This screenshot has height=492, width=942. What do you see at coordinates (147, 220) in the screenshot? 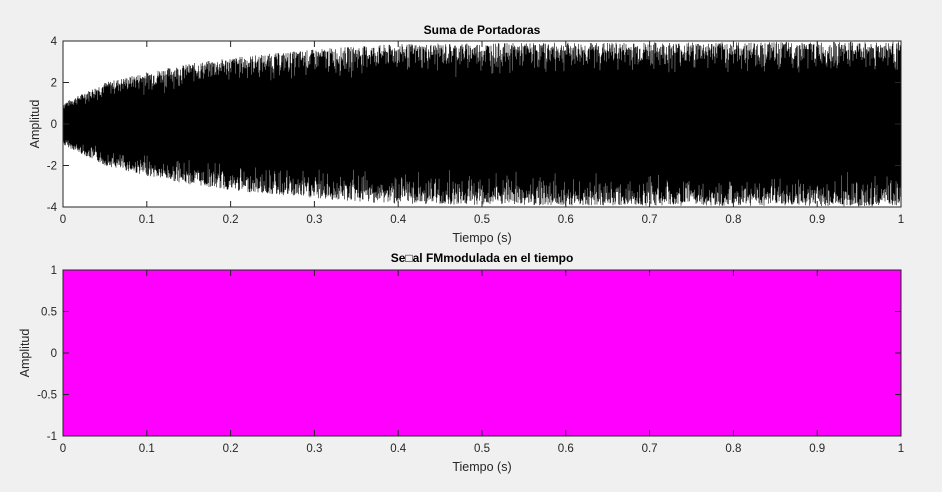
I see `top-chart-xtick-label: 0.1` at bounding box center [147, 220].